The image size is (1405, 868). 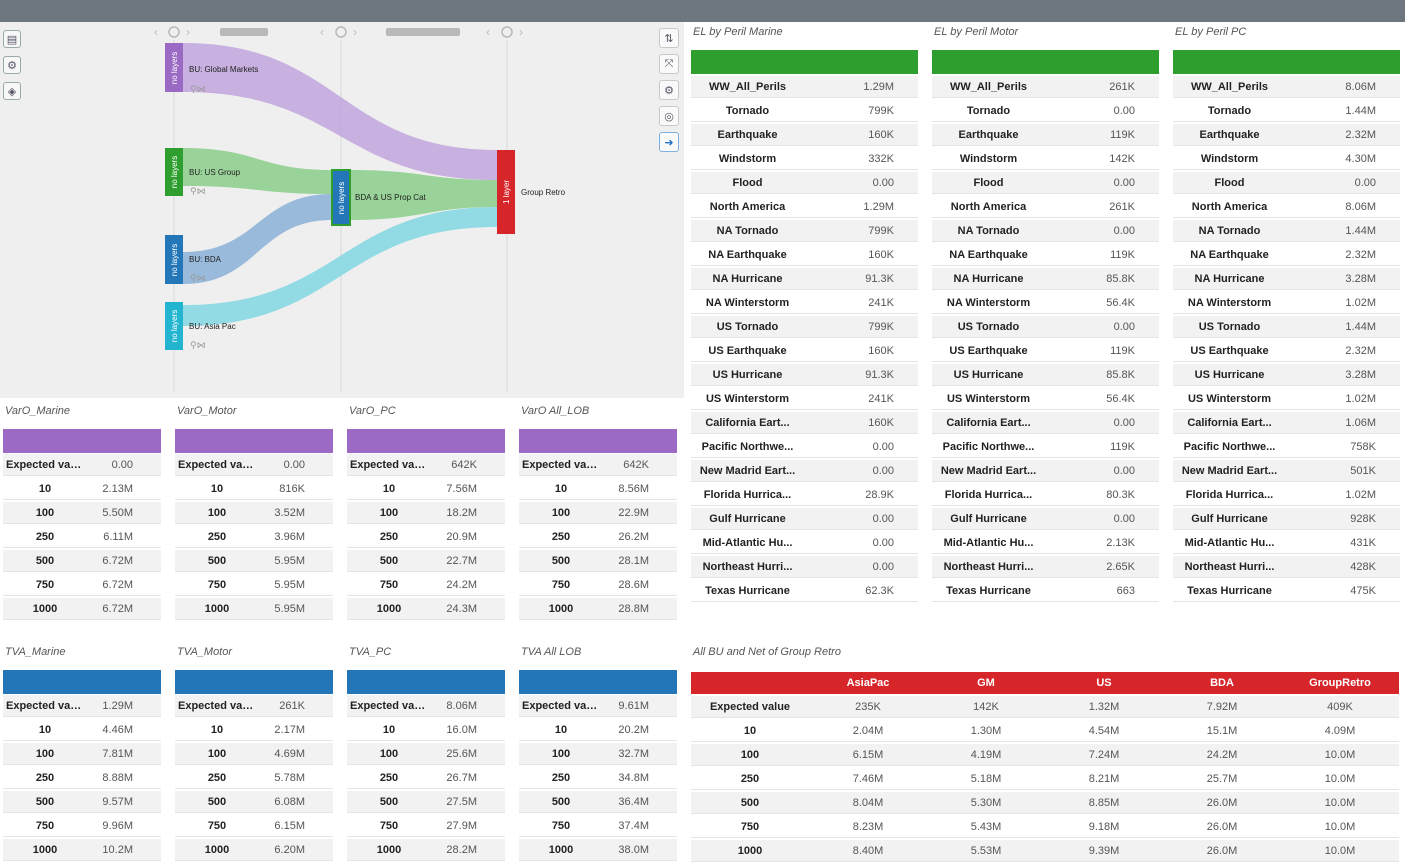 What do you see at coordinates (254, 585) in the screenshot?
I see `table-row: 750 5.95M` at bounding box center [254, 585].